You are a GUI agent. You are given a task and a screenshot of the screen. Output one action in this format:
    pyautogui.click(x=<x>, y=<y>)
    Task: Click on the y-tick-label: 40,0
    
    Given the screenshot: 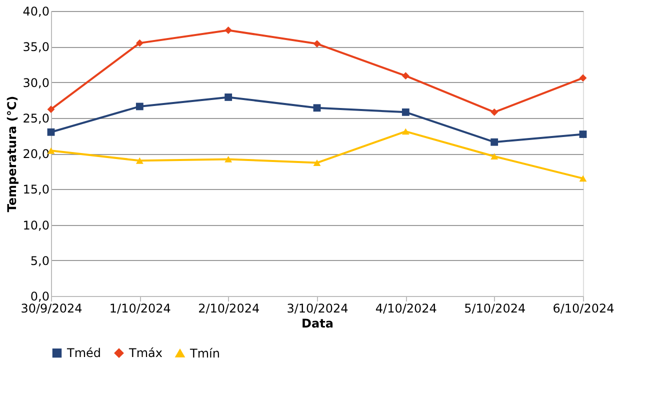 What is the action you would take?
    pyautogui.click(x=36, y=11)
    